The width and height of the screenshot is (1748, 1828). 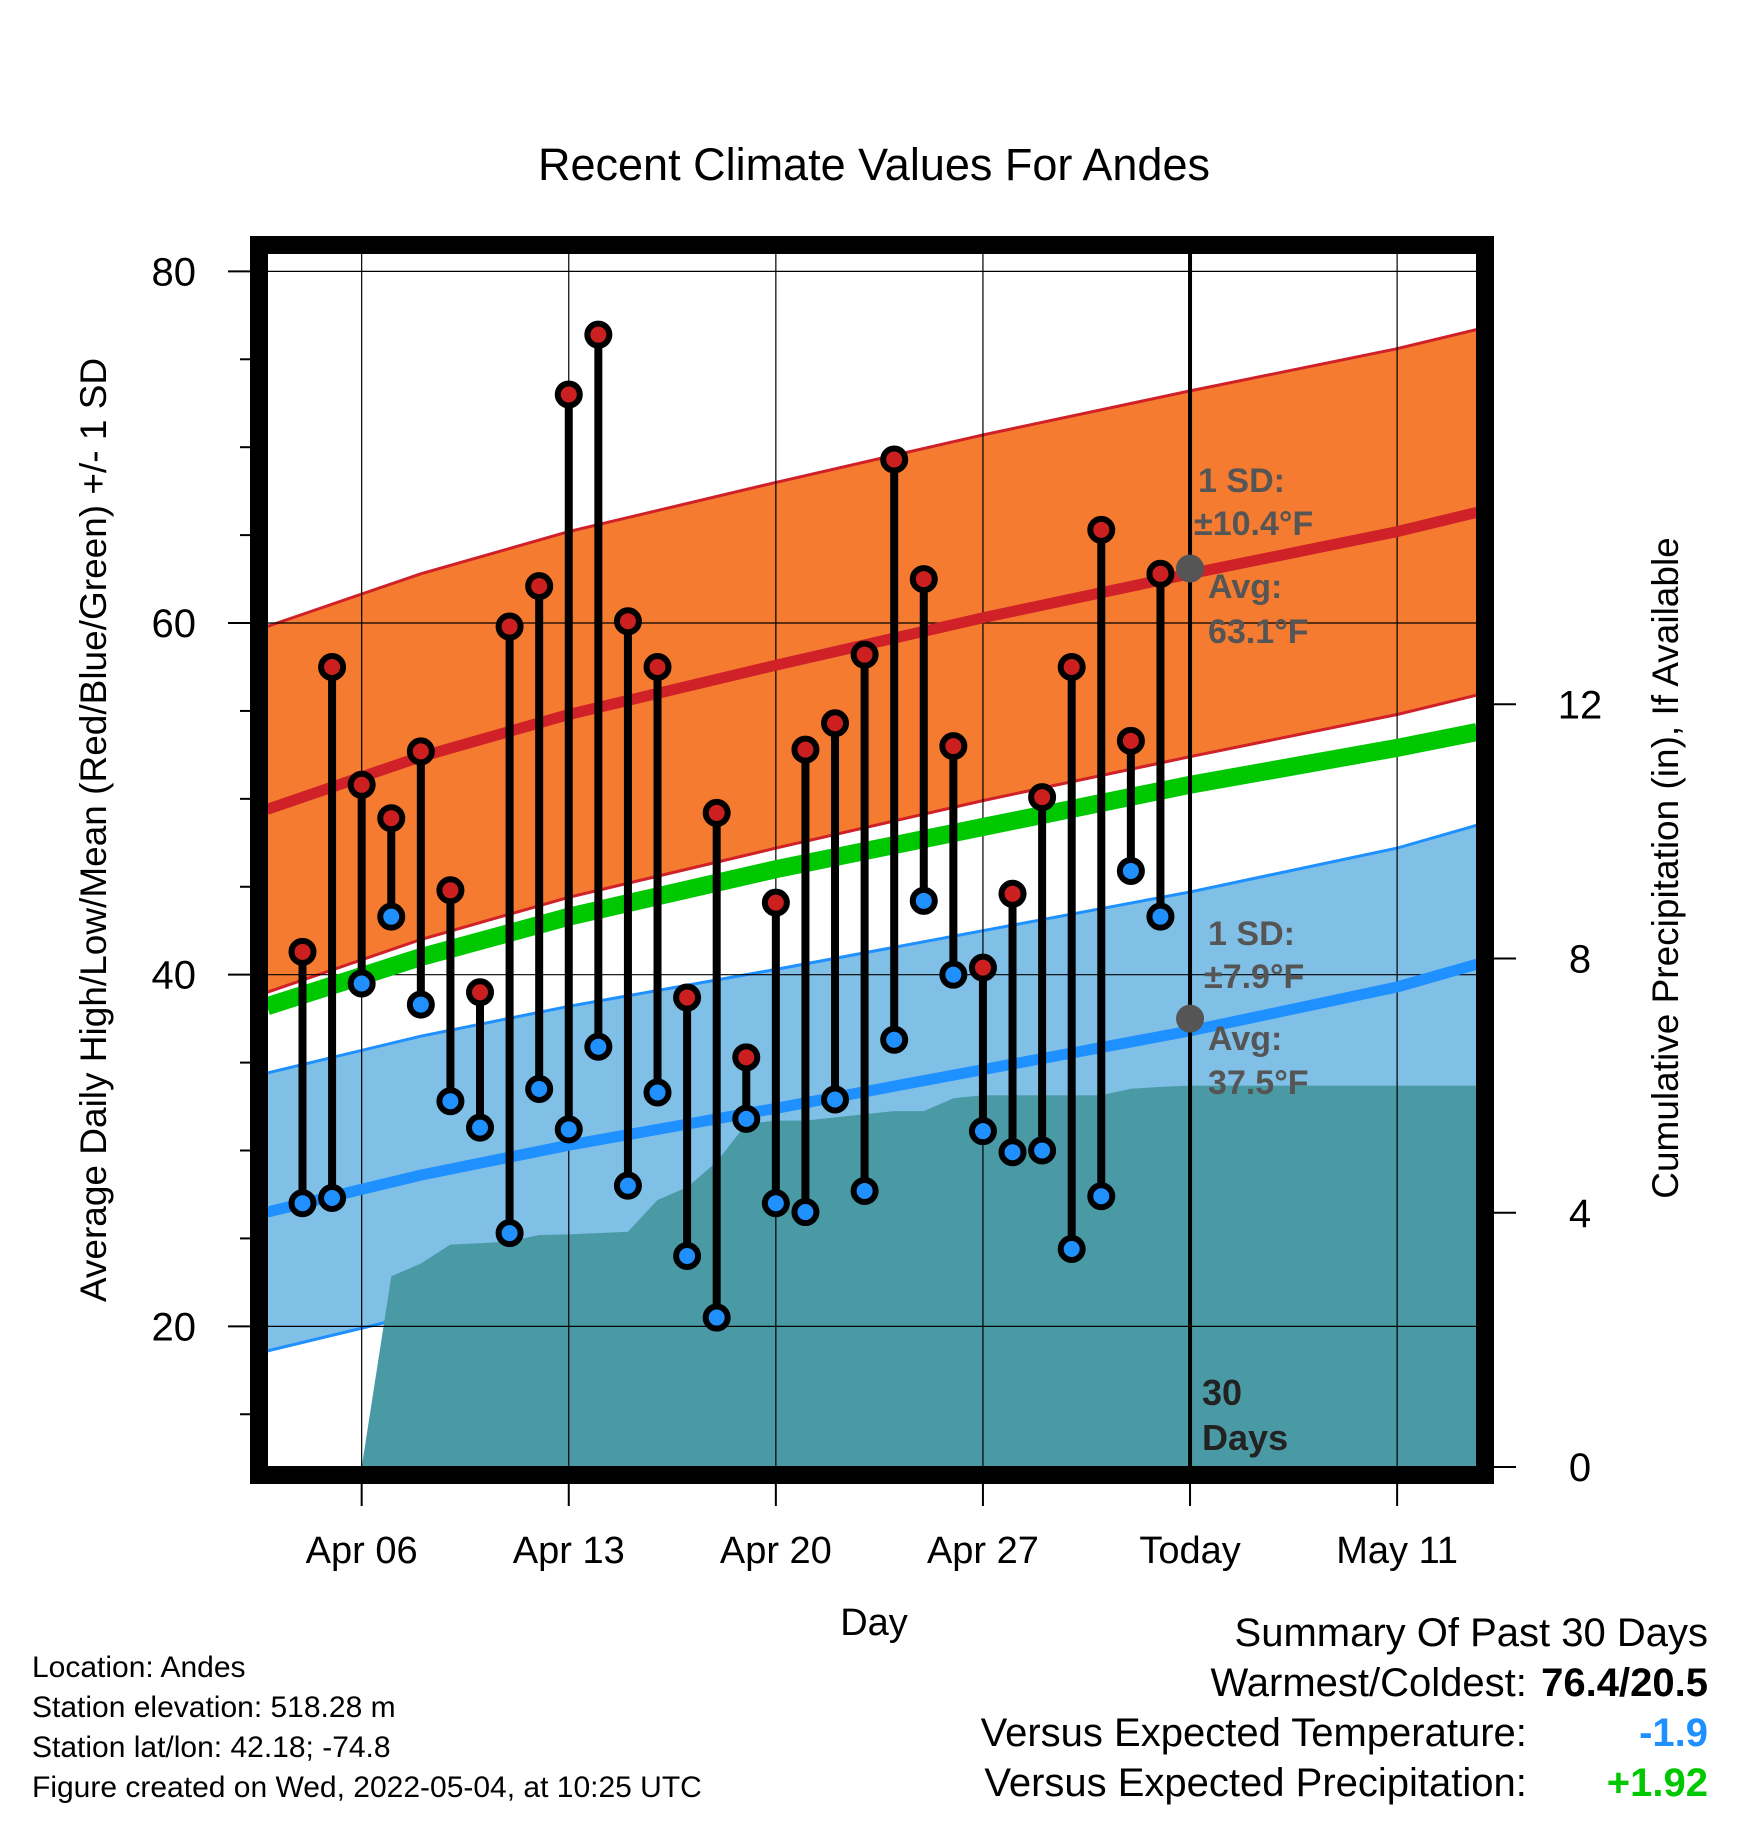 What do you see at coordinates (1222, 1392) in the screenshot?
I see `window-label-1: 30` at bounding box center [1222, 1392].